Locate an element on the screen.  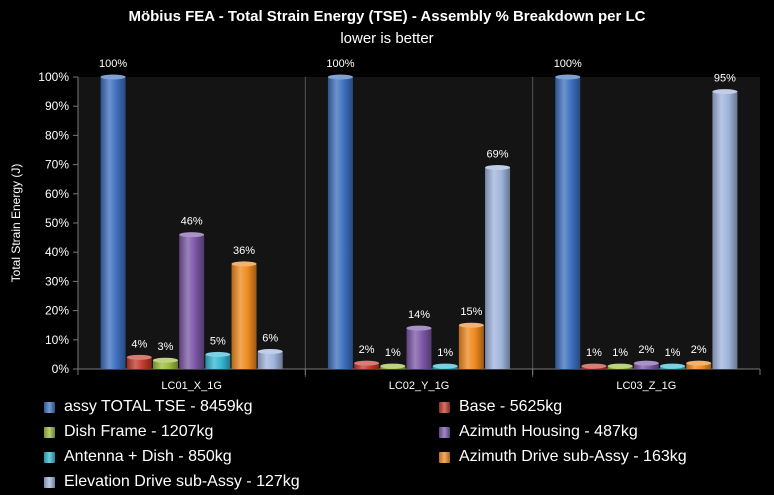
data-label: 46% is located at coordinates (192, 222).